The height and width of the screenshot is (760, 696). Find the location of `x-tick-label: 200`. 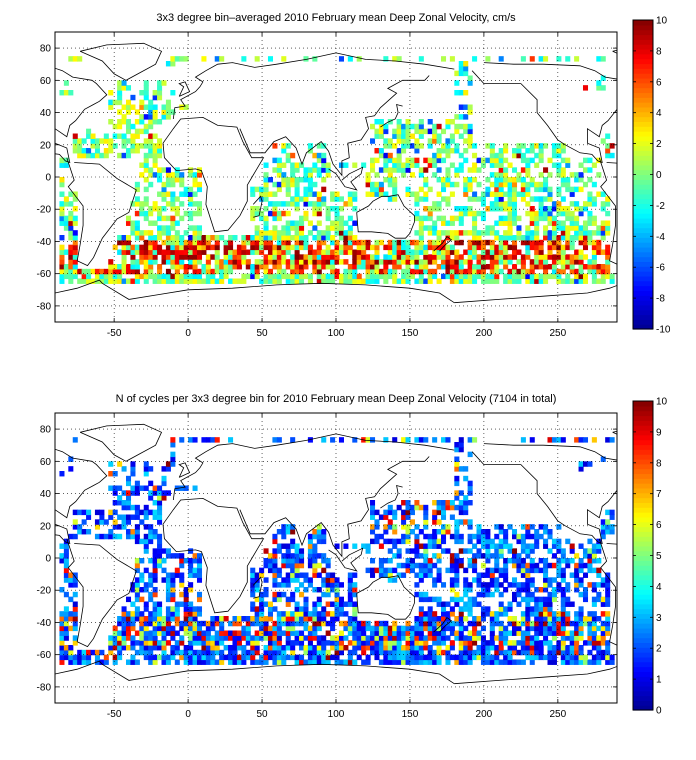

x-tick-label: 200 is located at coordinates (484, 333).